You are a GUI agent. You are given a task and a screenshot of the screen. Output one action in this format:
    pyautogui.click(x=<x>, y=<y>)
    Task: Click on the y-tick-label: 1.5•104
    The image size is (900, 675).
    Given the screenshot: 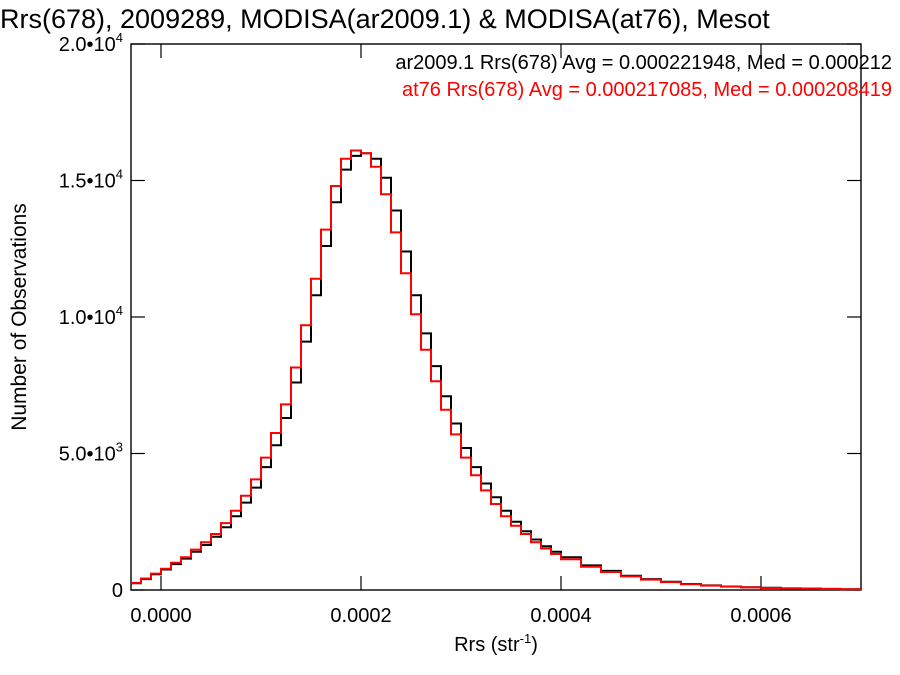 What is the action you would take?
    pyautogui.click(x=91, y=180)
    